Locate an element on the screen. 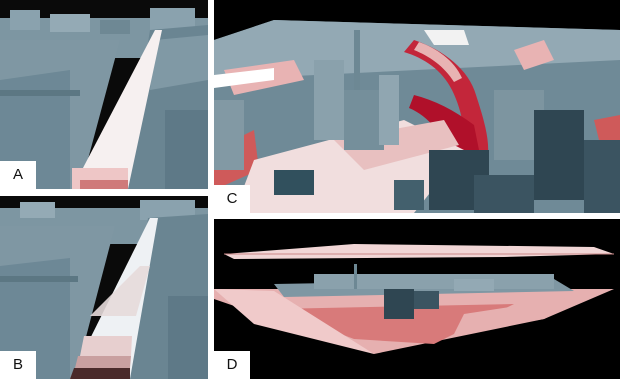  panel-b-label: B is located at coordinates (18, 365).